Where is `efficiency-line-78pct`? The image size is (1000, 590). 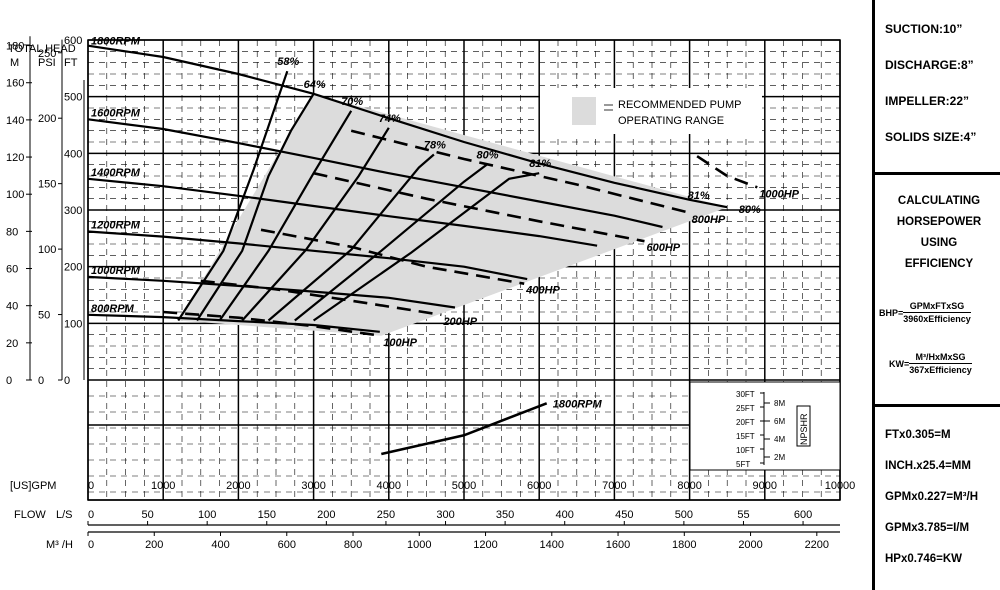 efficiency-line-78pct is located at coordinates (351, 237).